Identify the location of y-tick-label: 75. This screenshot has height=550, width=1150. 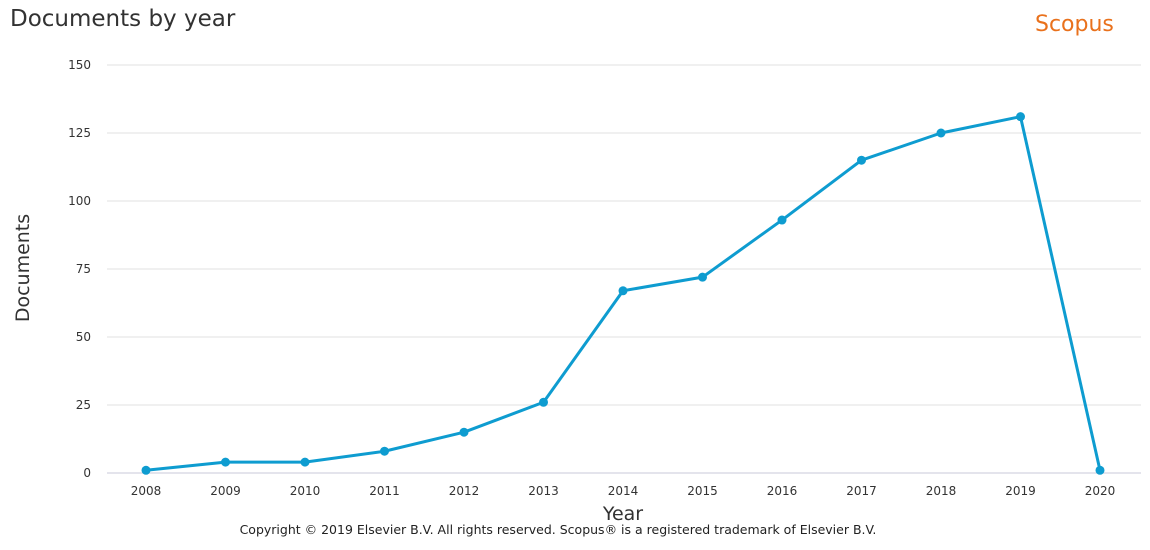
(83, 269).